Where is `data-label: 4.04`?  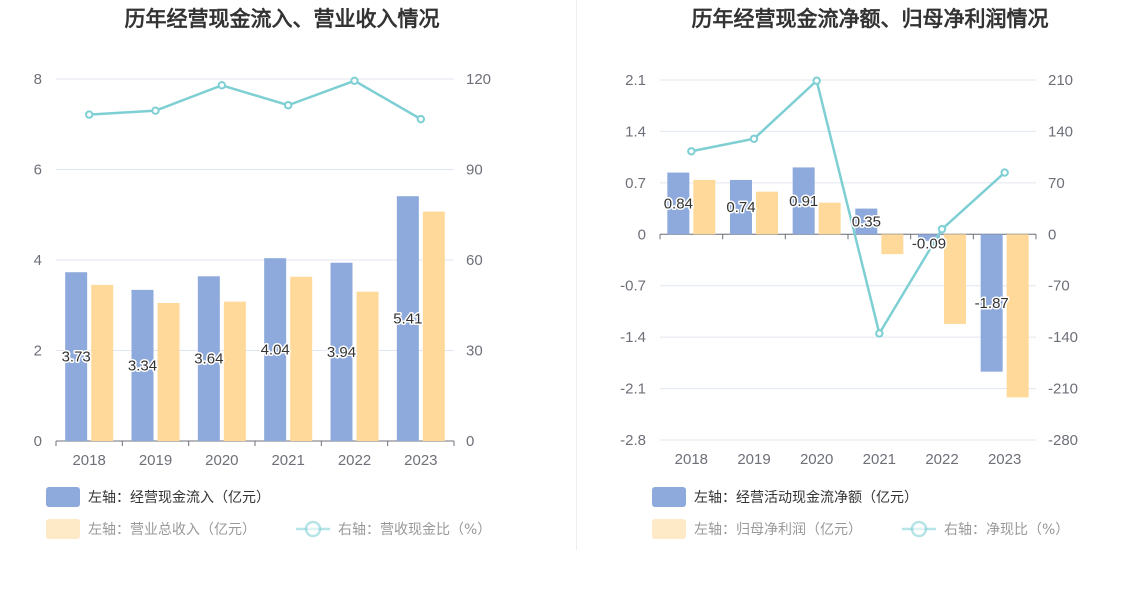 data-label: 4.04 is located at coordinates (275, 350).